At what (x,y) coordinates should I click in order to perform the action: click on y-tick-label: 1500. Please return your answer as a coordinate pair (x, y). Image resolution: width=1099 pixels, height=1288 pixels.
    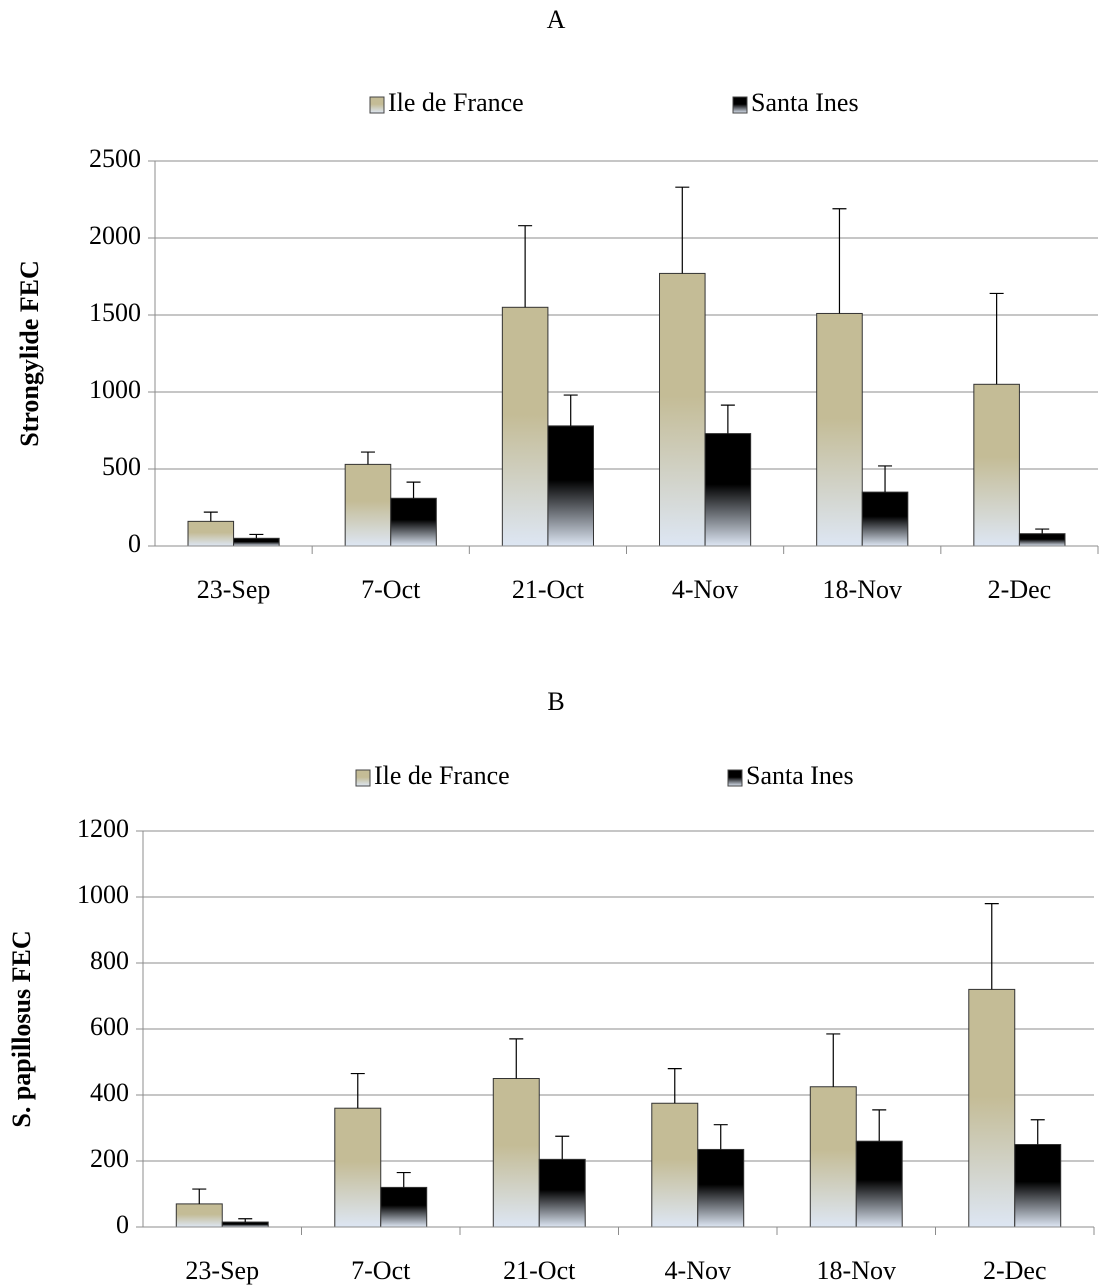
    Looking at the image, I should click on (115, 312).